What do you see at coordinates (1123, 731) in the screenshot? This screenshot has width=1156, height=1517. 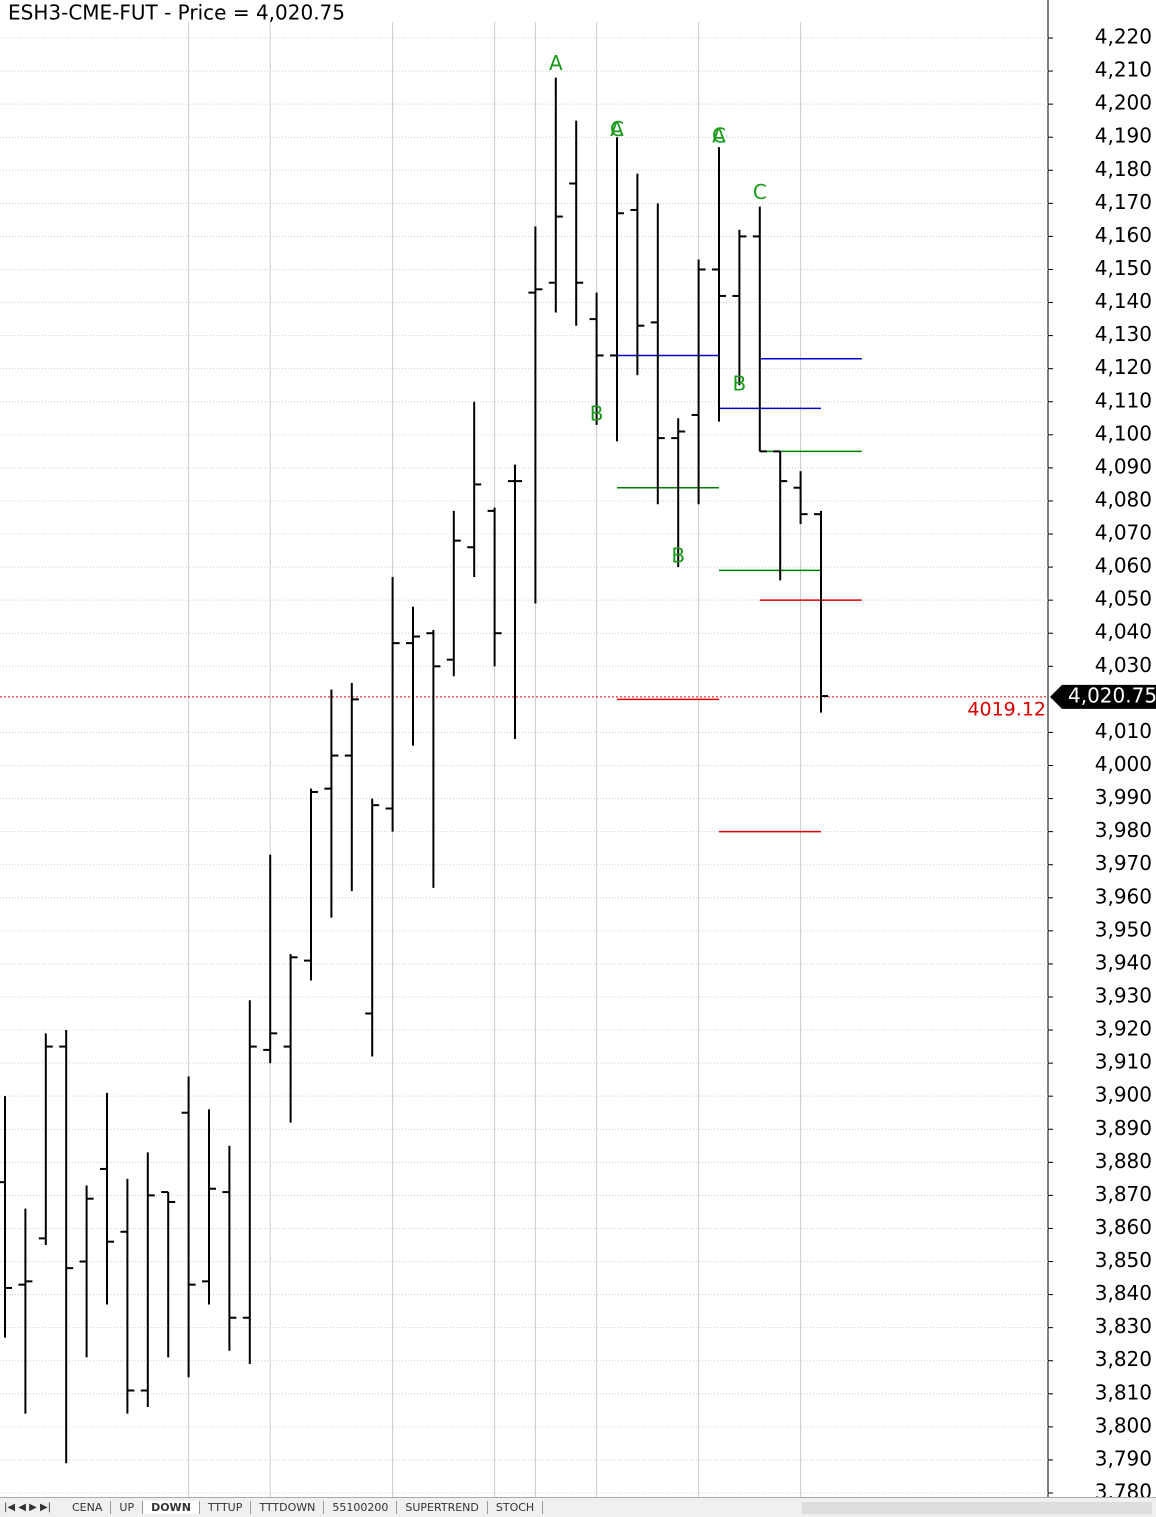 I see `y-tick-label: 4,010` at bounding box center [1123, 731].